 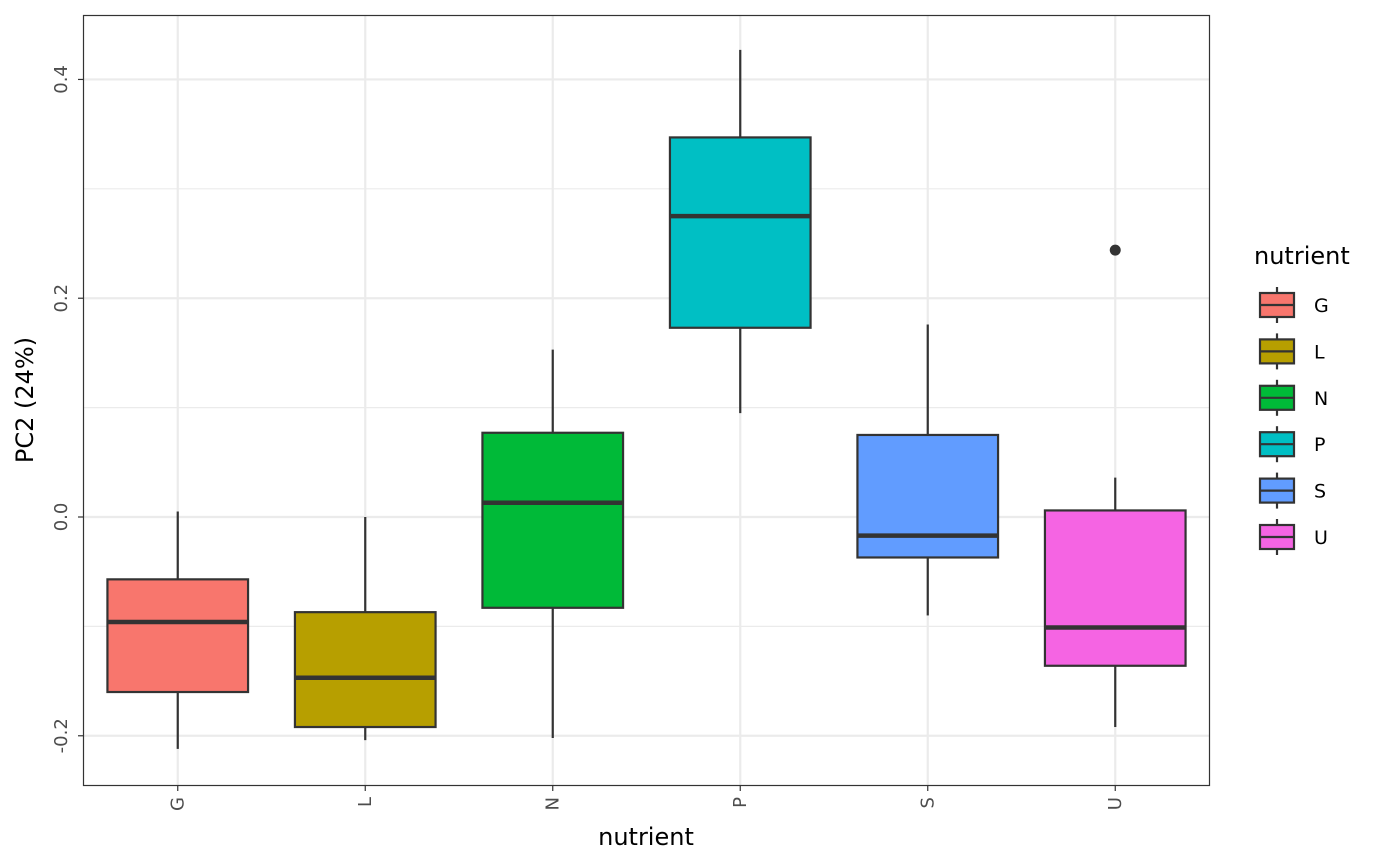 What do you see at coordinates (552, 803) in the screenshot?
I see `x-tick-label: N` at bounding box center [552, 803].